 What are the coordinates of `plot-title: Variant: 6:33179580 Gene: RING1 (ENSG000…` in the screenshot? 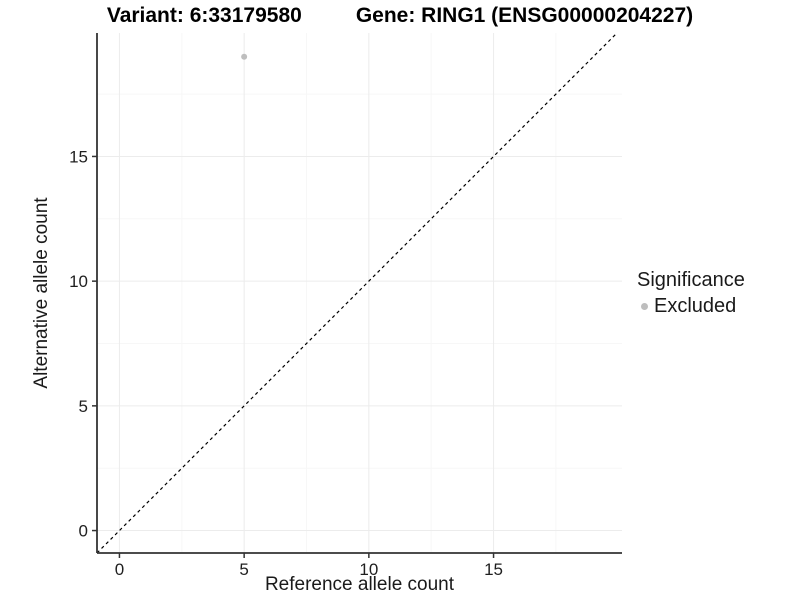 It's located at (400, 16).